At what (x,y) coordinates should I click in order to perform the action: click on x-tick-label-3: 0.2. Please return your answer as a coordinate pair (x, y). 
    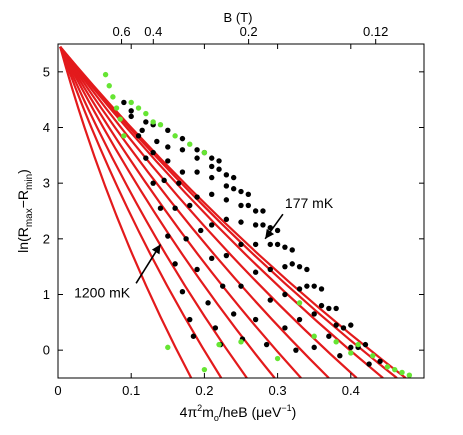
    Looking at the image, I should click on (204, 390).